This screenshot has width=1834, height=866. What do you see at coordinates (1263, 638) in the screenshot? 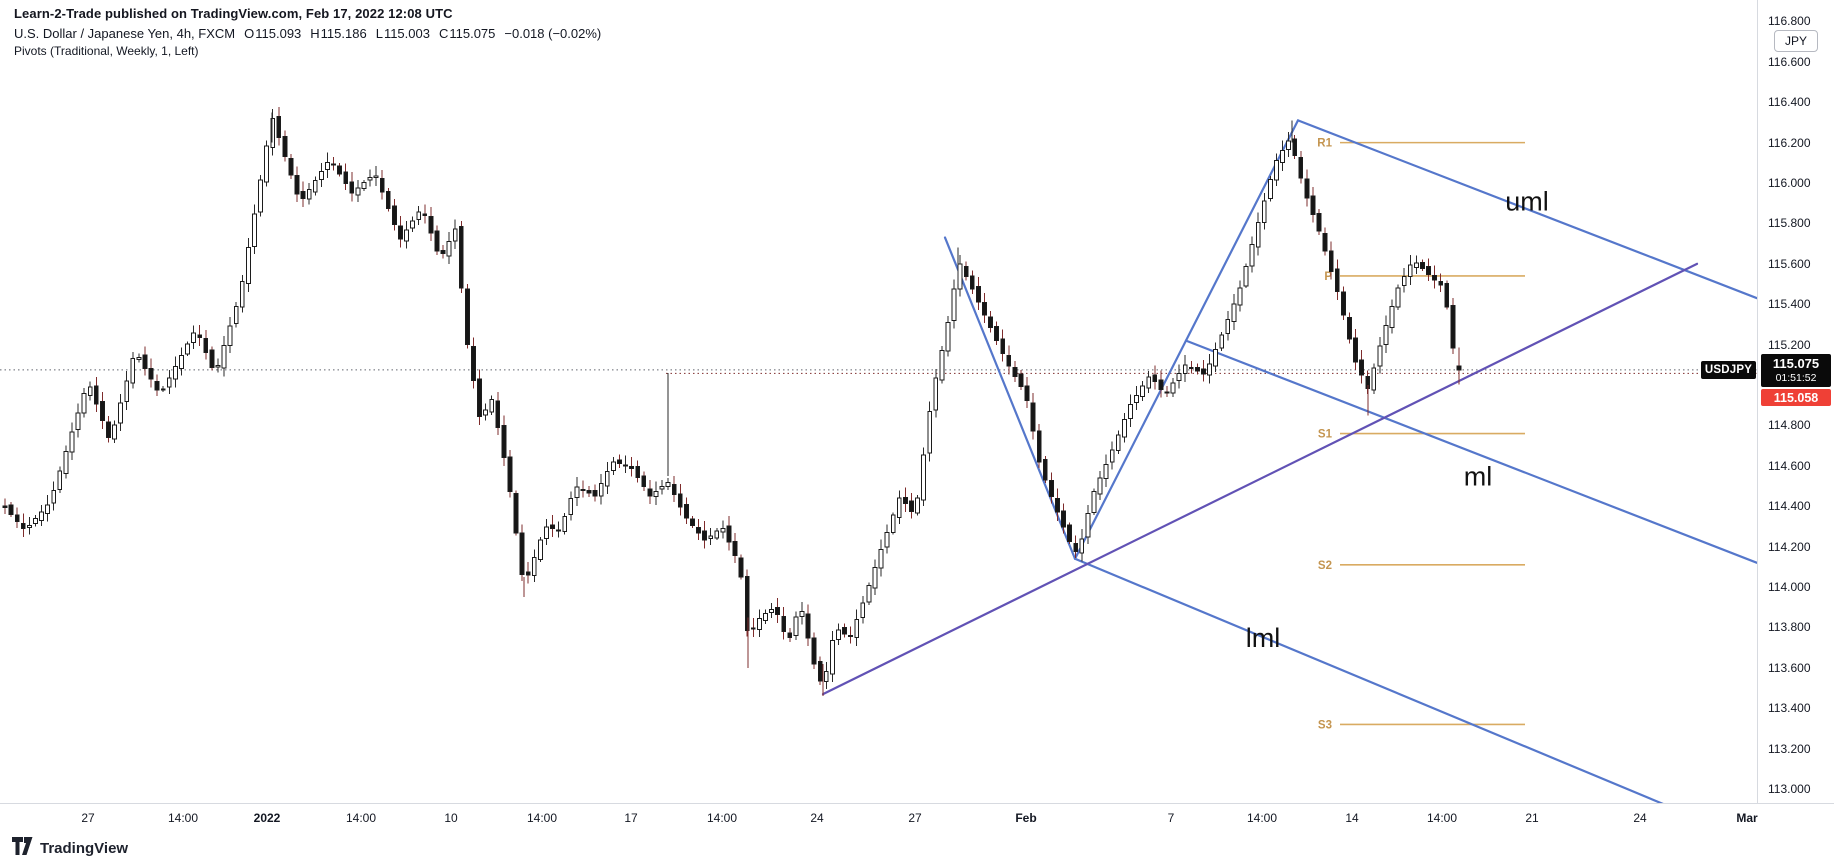
I see `annotation-lml: lml` at bounding box center [1263, 638].